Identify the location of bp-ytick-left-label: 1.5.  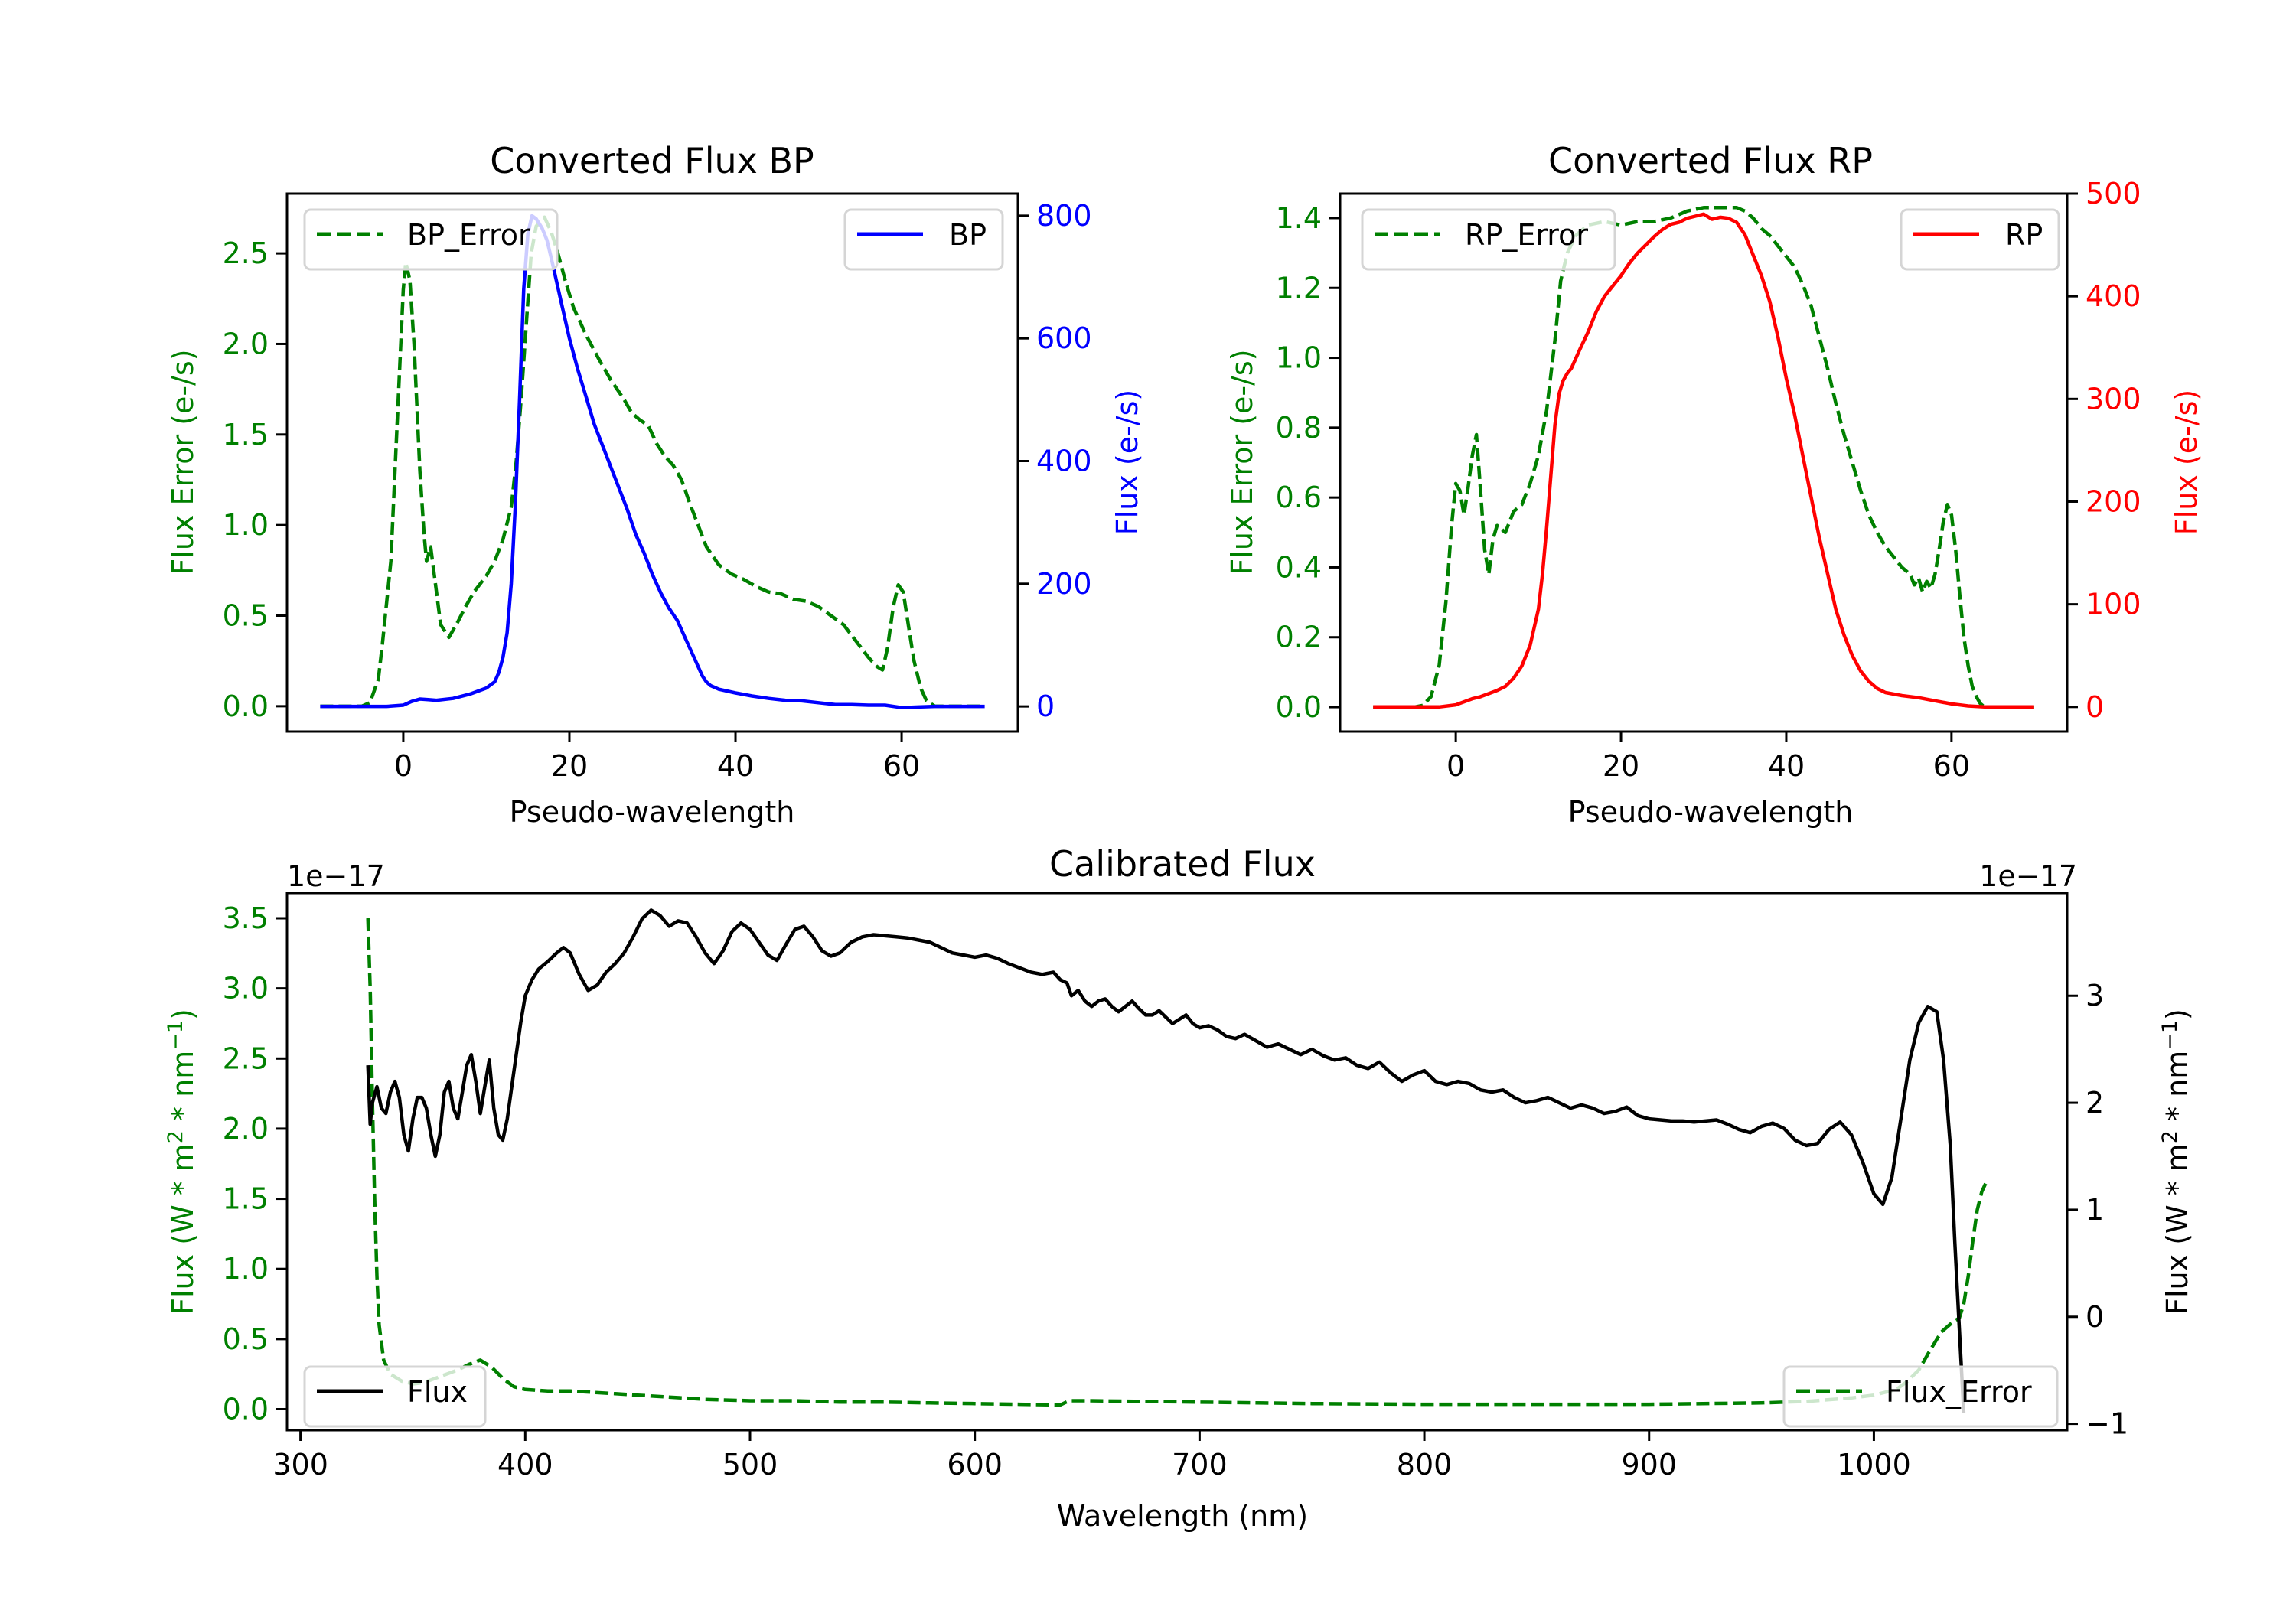
(246, 435).